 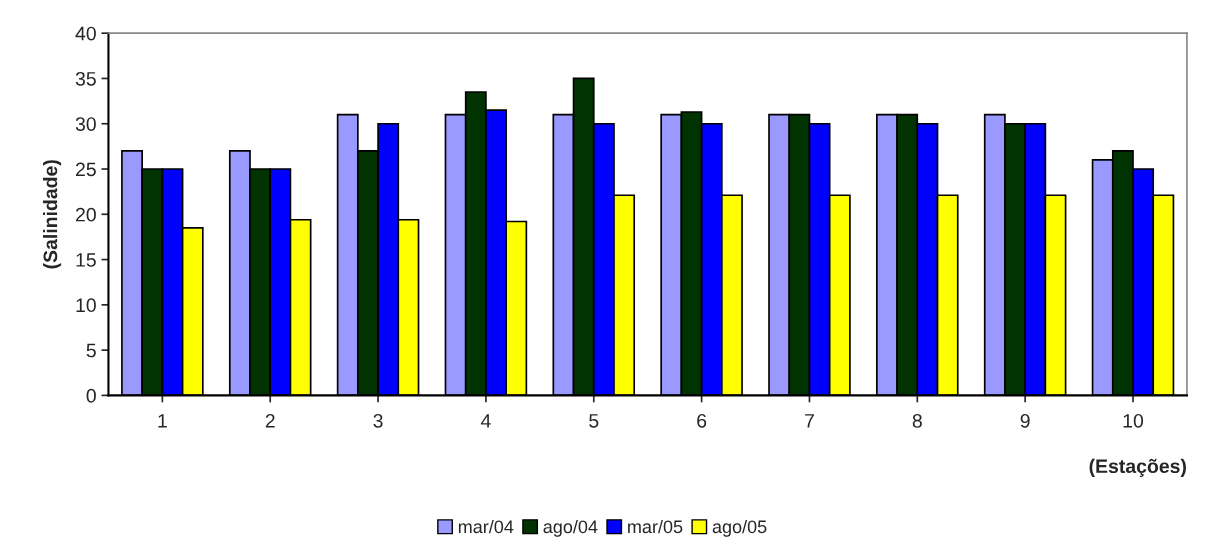 What do you see at coordinates (378, 420) in the screenshot?
I see `x-tick-label: 3` at bounding box center [378, 420].